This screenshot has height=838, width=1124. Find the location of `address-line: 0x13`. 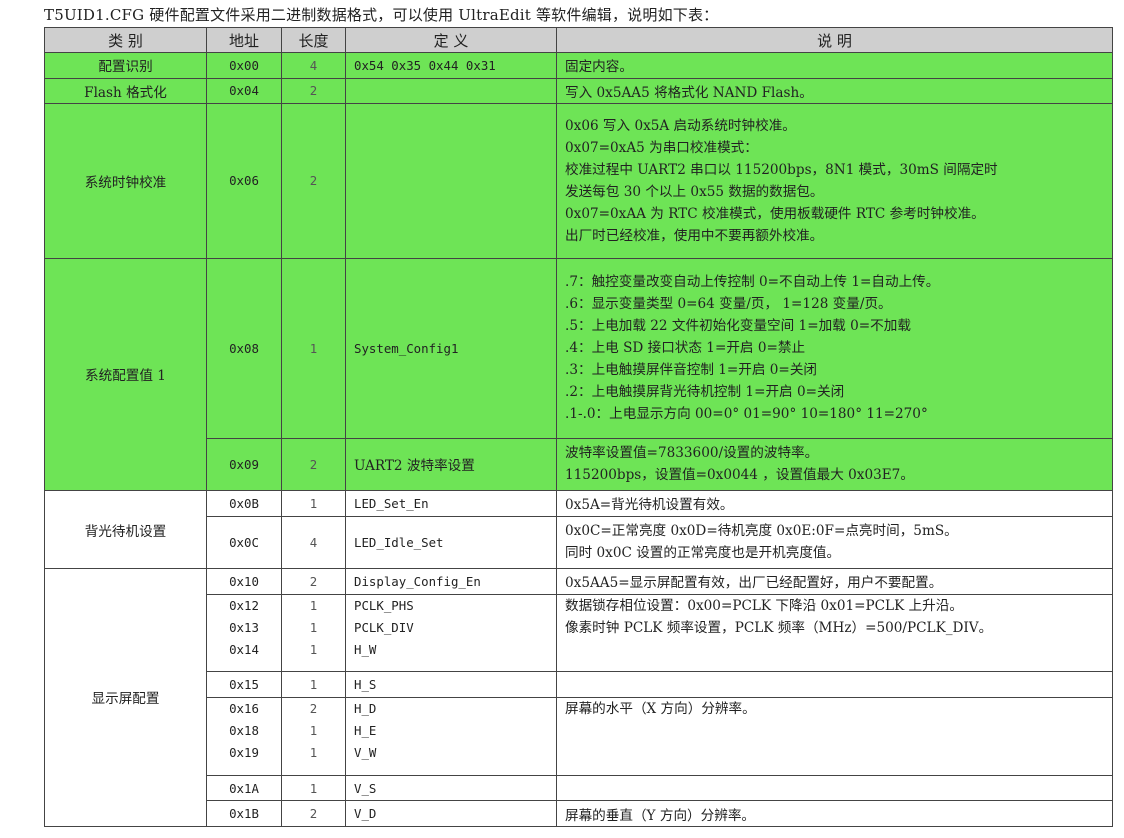

address-line: 0x13 is located at coordinates (244, 627).